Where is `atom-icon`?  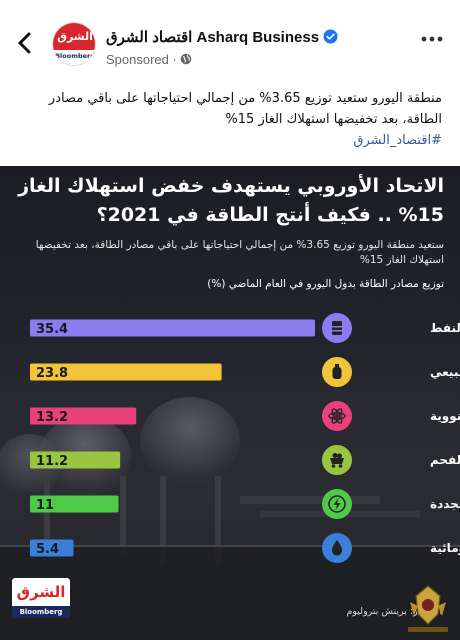
atom-icon is located at coordinates (337, 416).